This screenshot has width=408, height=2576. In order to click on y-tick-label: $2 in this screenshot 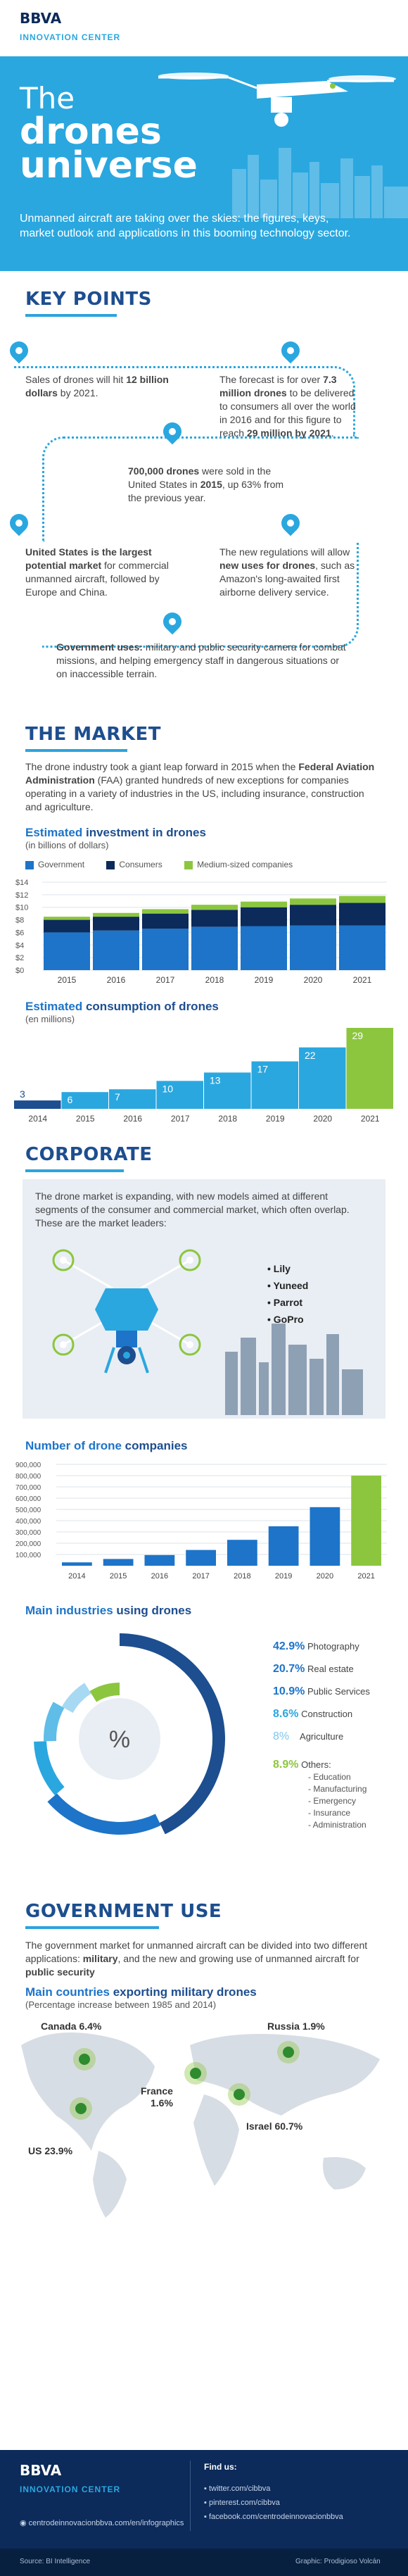, I will do `click(19, 958)`.